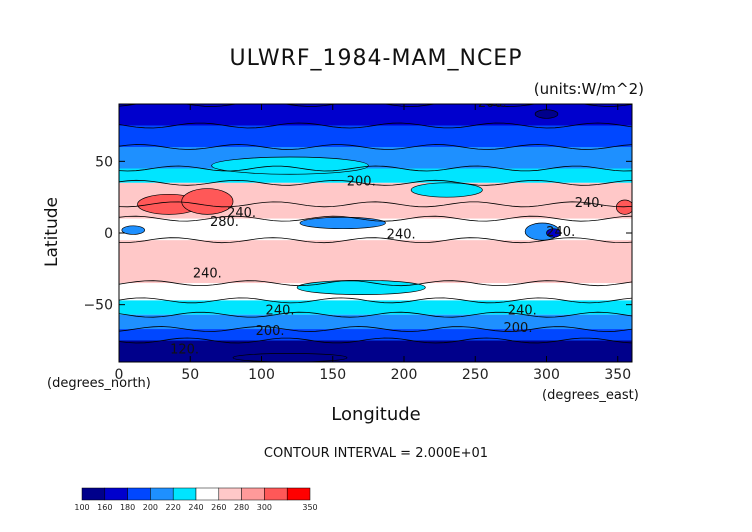 The height and width of the screenshot is (532, 752). I want to click on colorbar-tick-label: 160, so click(104, 507).